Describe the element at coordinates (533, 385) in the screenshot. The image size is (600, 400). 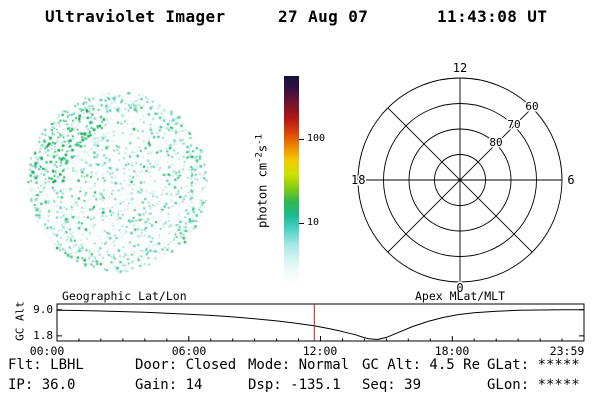
I see `status-glon: GLon: *****` at that location.